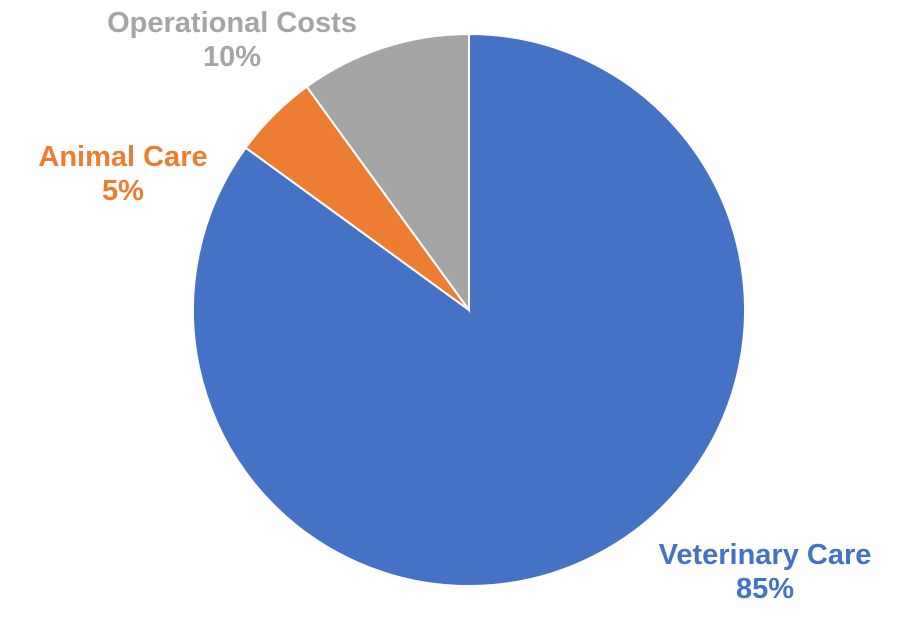  I want to click on label-animal-care: Animal Care 5%, so click(123, 174).